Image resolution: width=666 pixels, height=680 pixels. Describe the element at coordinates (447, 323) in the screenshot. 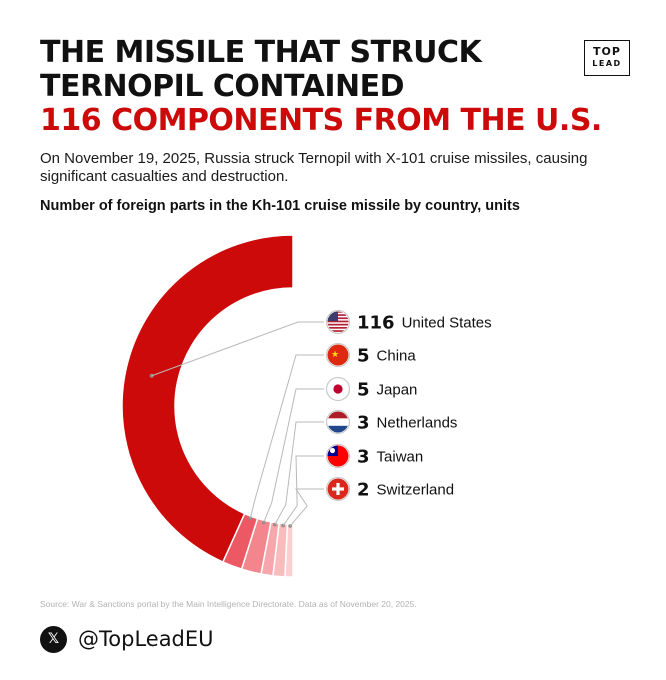

I see `legend-label: United States` at that location.